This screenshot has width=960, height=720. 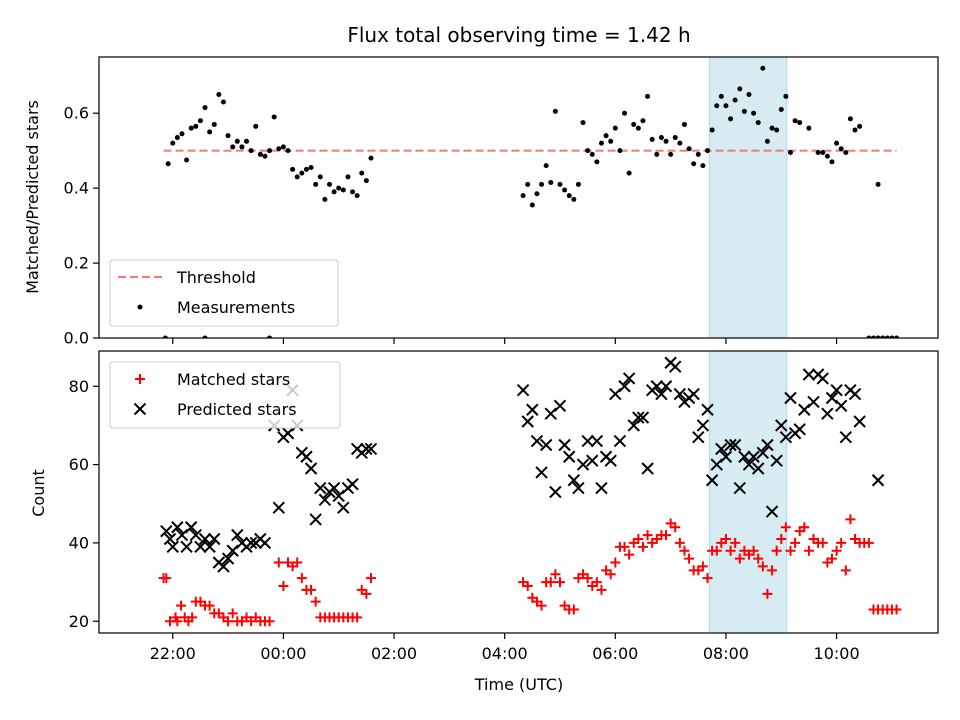 What do you see at coordinates (237, 409) in the screenshot?
I see `legend-label: Predicted stars` at bounding box center [237, 409].